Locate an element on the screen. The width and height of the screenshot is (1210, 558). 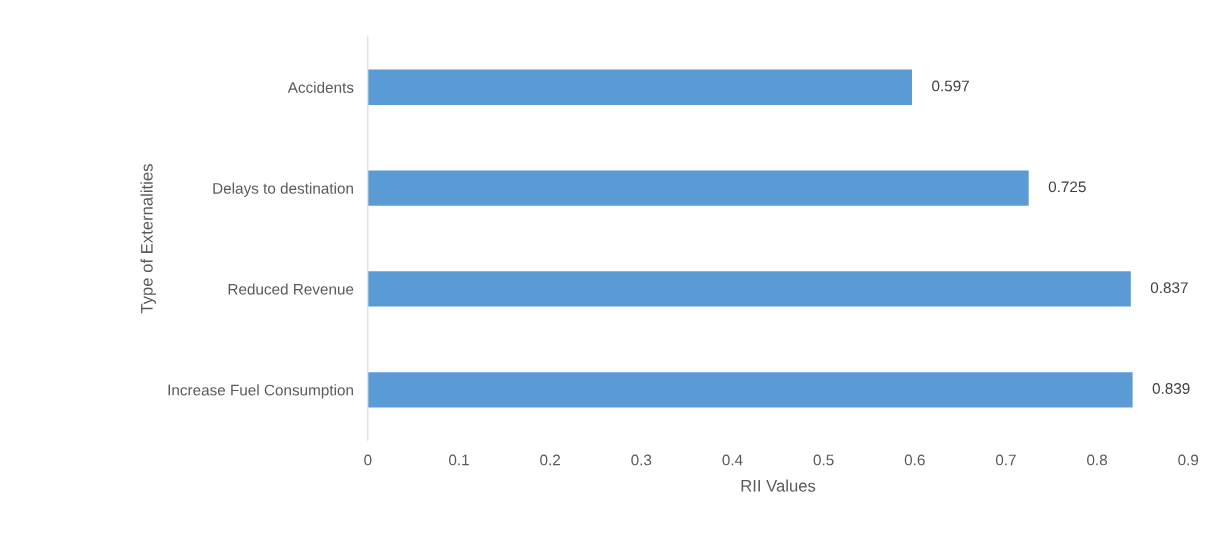
x-tick-label: 0.6 is located at coordinates (914, 460).